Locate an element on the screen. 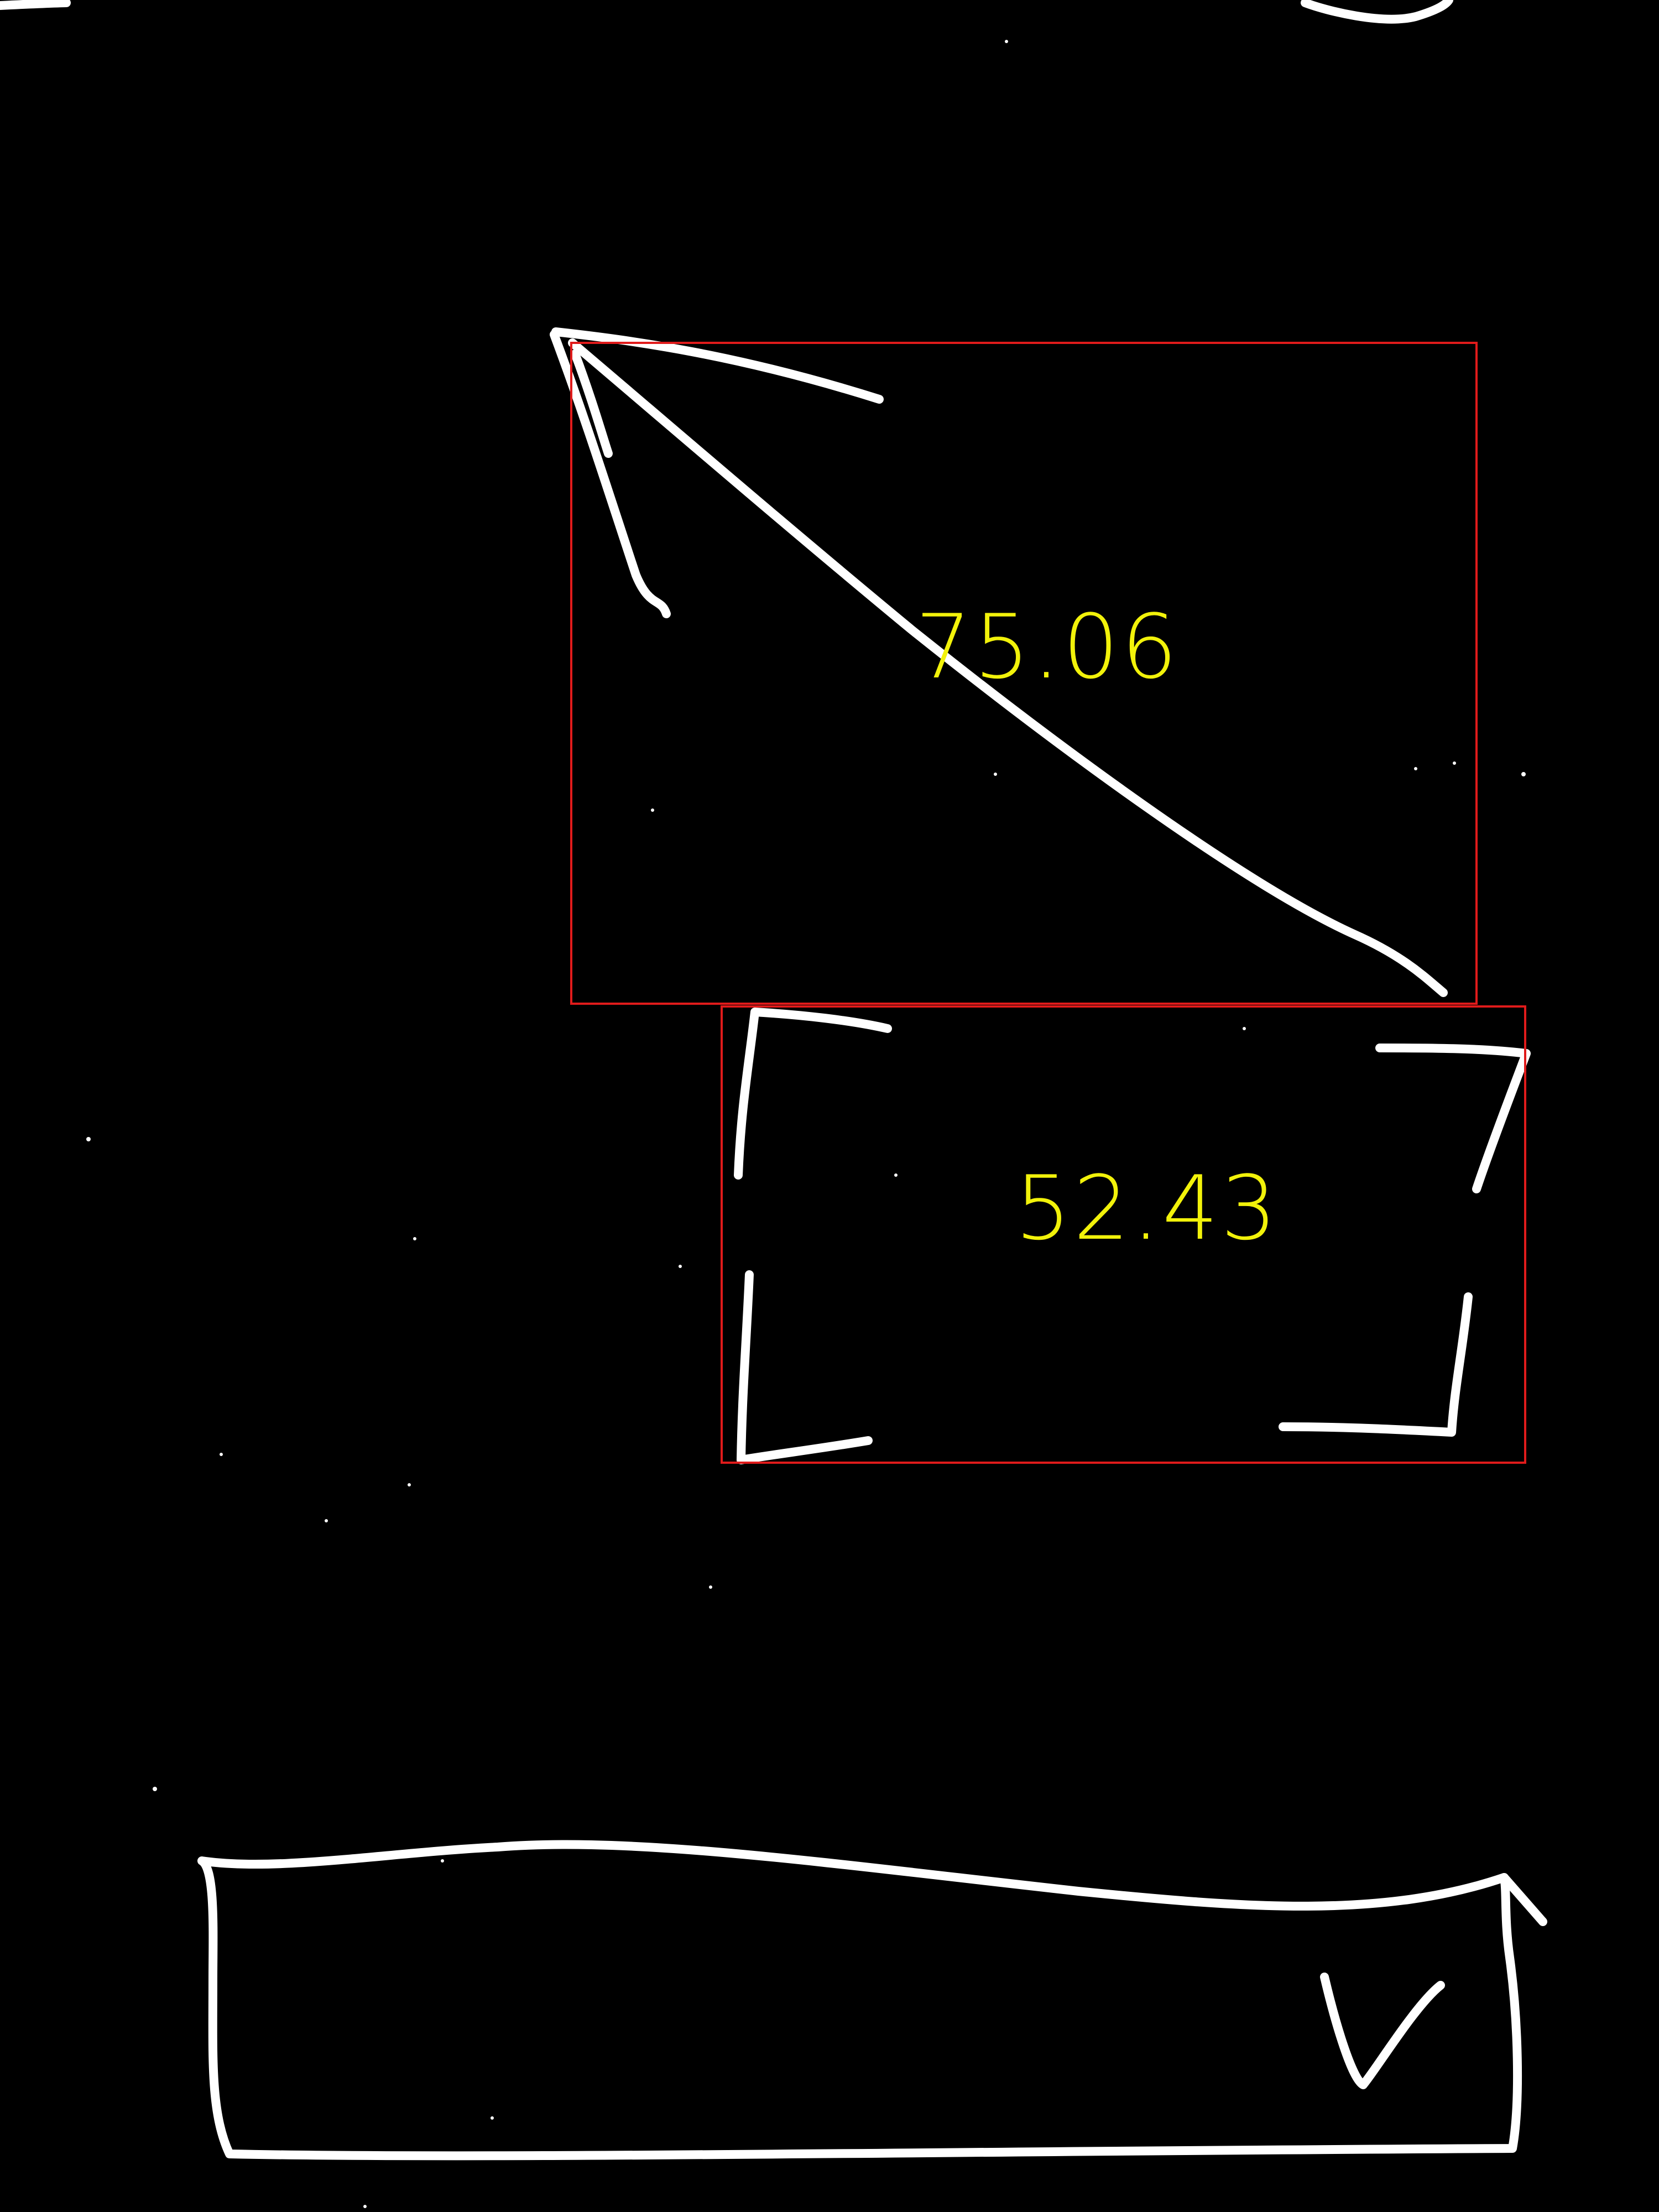 The width and height of the screenshot is (1659, 2212). image-placeholder-score-label: 52.43 is located at coordinates (1147, 1208).